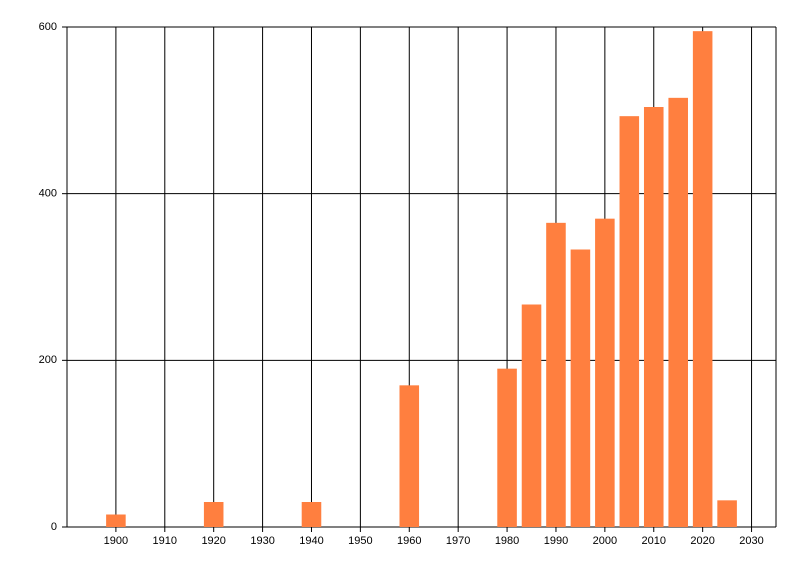 The height and width of the screenshot is (576, 800). Describe the element at coordinates (751, 541) in the screenshot. I see `x-tick-label: 2030` at that location.